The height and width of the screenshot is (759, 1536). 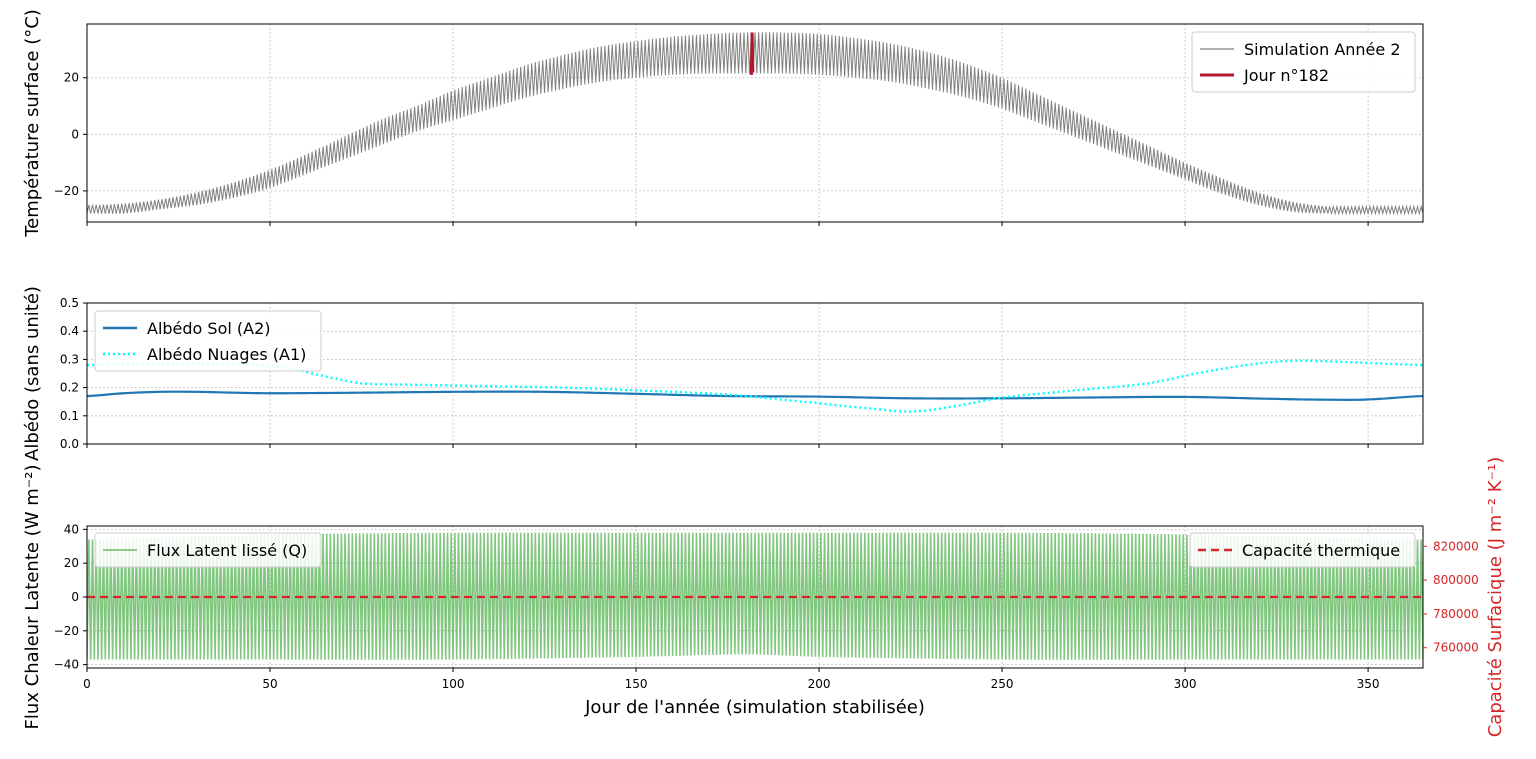 I want to click on x-tick-label: 250, so click(x=1002, y=684).